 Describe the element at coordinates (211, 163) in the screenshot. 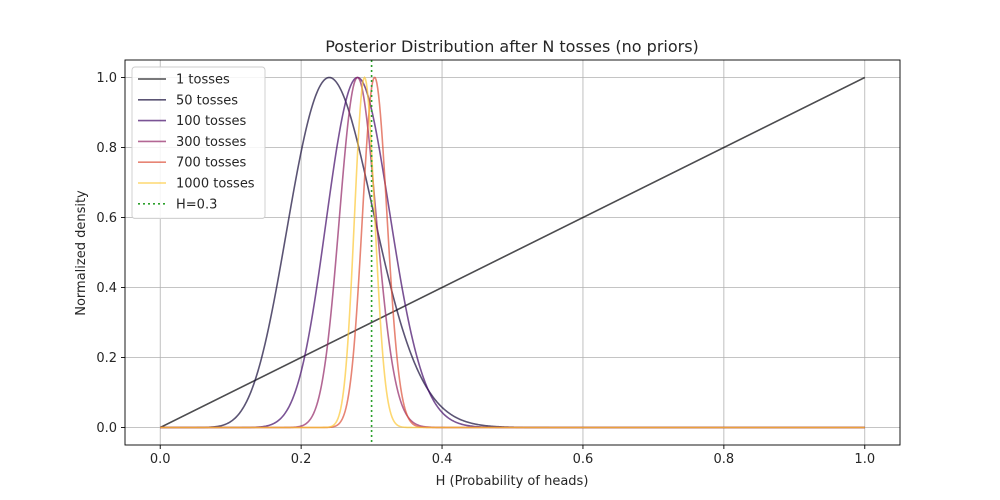

I see `legend-label-4: 700 tosses` at that location.